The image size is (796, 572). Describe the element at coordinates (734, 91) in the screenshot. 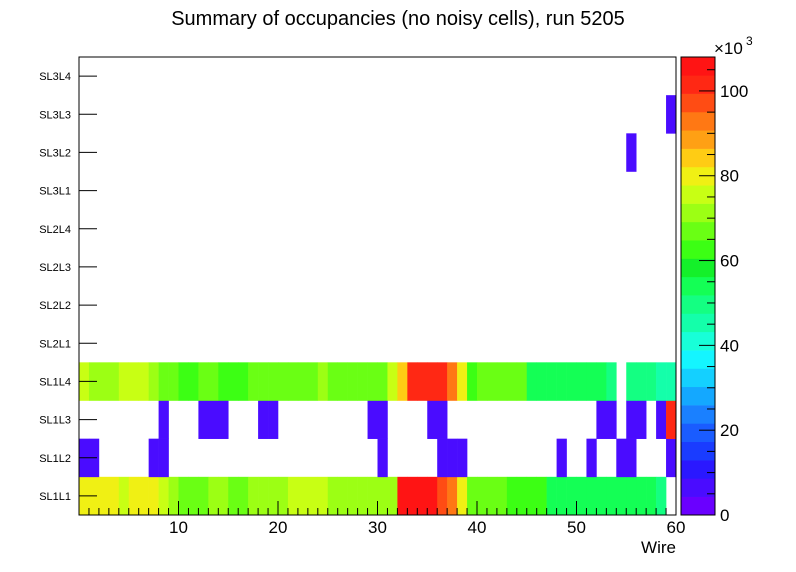

I see `z-tick-label: 100` at that location.